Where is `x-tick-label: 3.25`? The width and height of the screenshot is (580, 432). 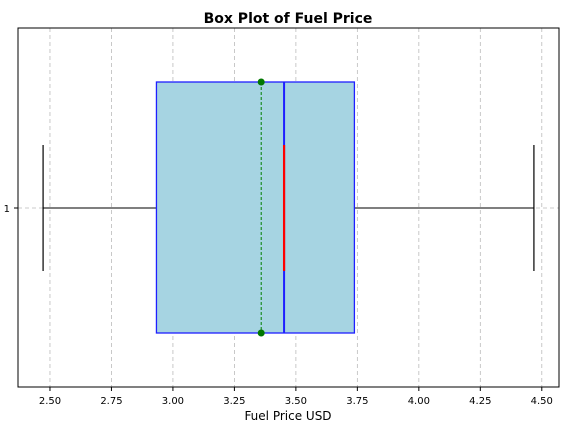 x-tick-label: 3.25 is located at coordinates (234, 401).